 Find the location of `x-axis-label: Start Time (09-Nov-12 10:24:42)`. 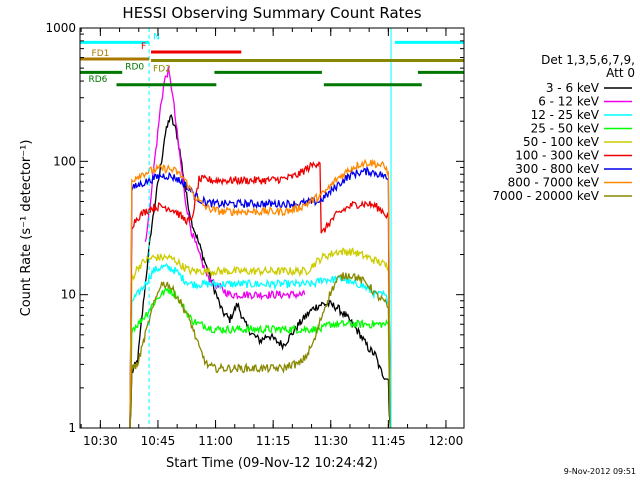

x-axis-label: Start Time (09-Nov-12 10:24:42) is located at coordinates (272, 463).